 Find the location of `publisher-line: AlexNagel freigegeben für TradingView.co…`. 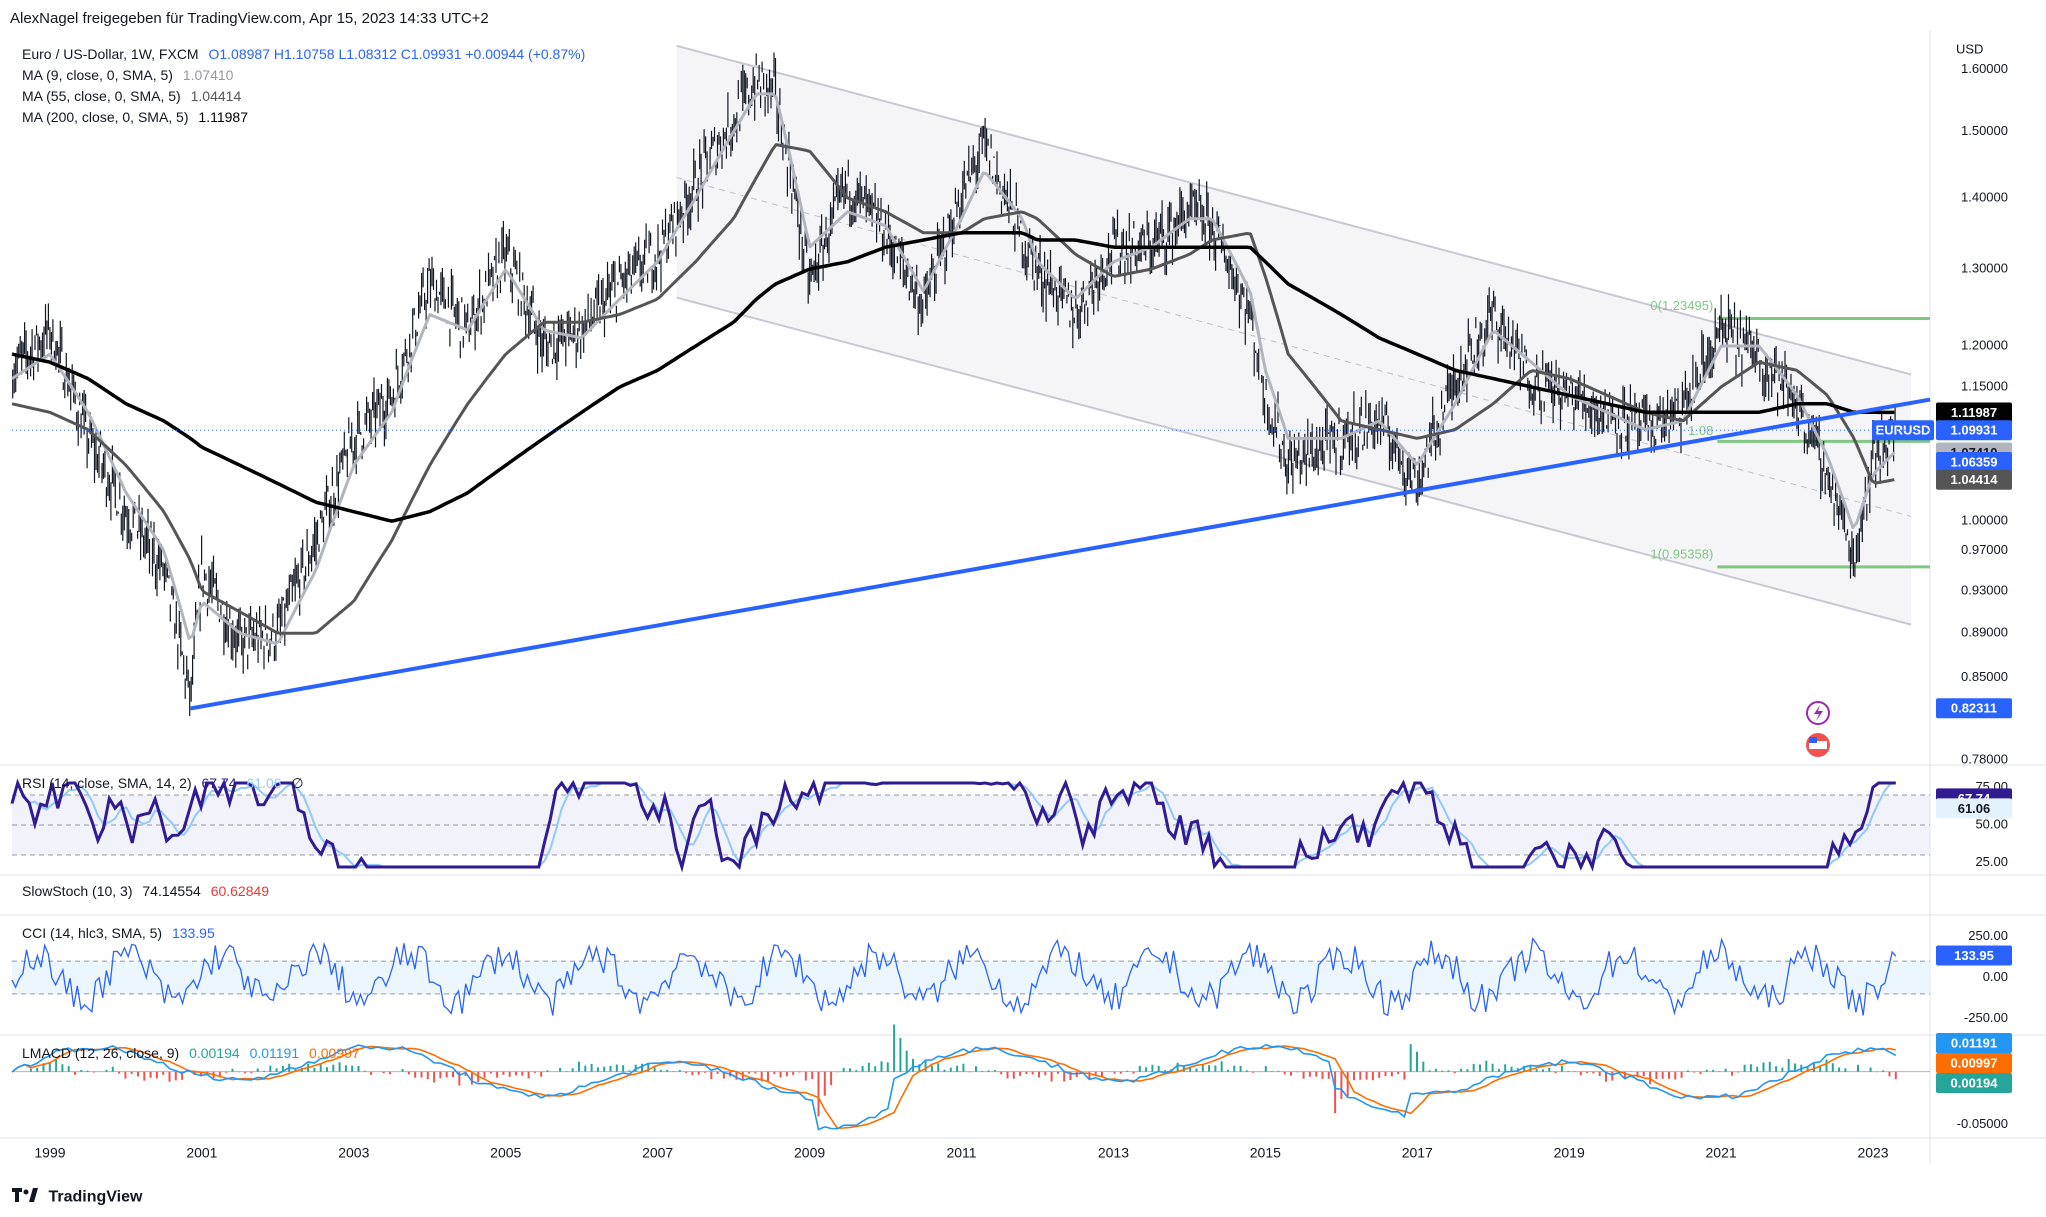

publisher-line: AlexNagel freigegeben für TradingView.co… is located at coordinates (249, 18).